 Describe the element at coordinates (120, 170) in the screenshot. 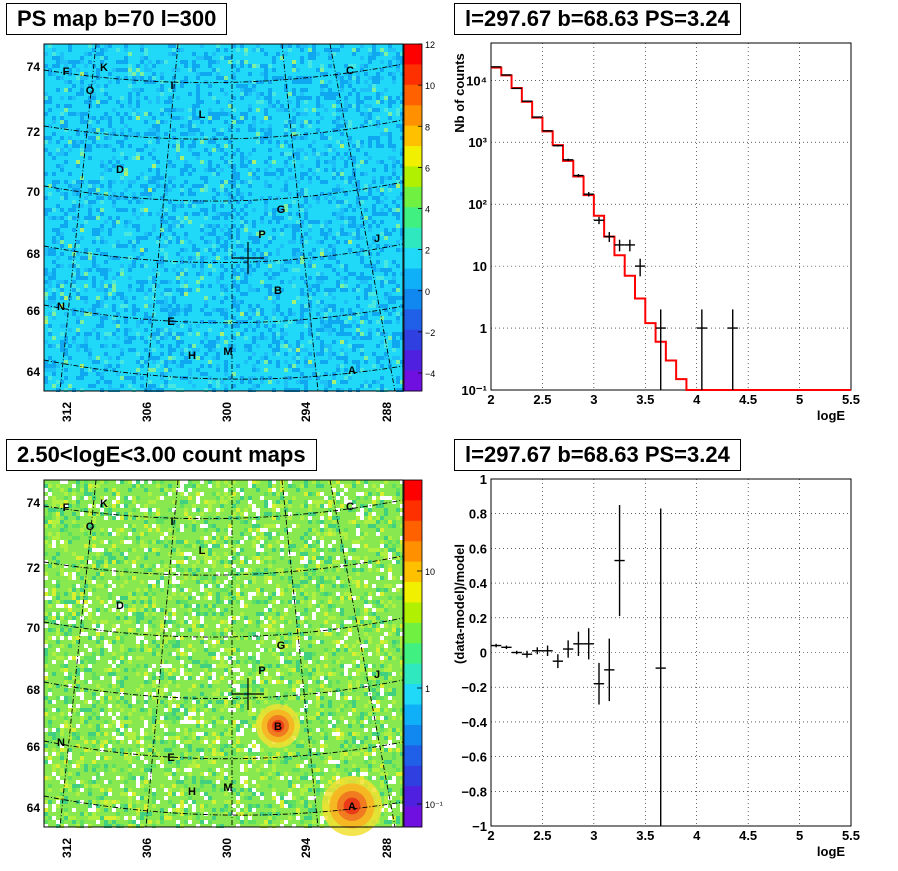

I see `source-label: D` at that location.